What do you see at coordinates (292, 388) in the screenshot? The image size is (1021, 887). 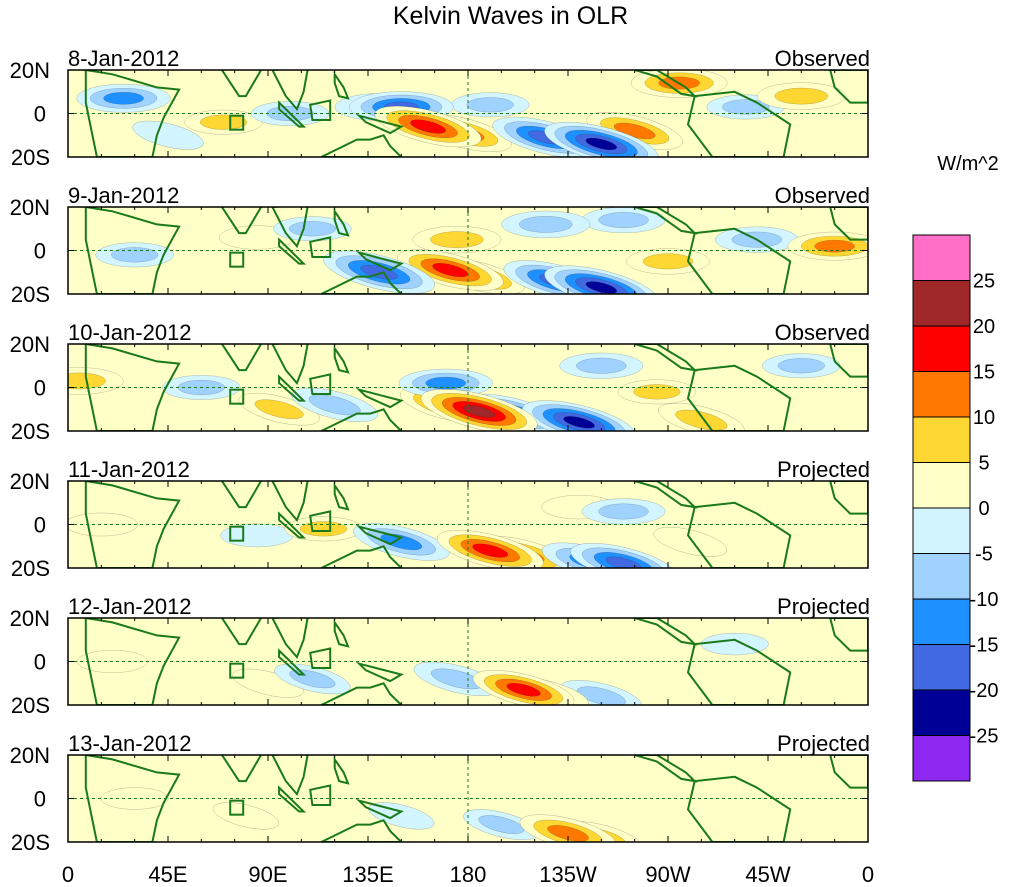 I see `sumatra-coast` at bounding box center [292, 388].